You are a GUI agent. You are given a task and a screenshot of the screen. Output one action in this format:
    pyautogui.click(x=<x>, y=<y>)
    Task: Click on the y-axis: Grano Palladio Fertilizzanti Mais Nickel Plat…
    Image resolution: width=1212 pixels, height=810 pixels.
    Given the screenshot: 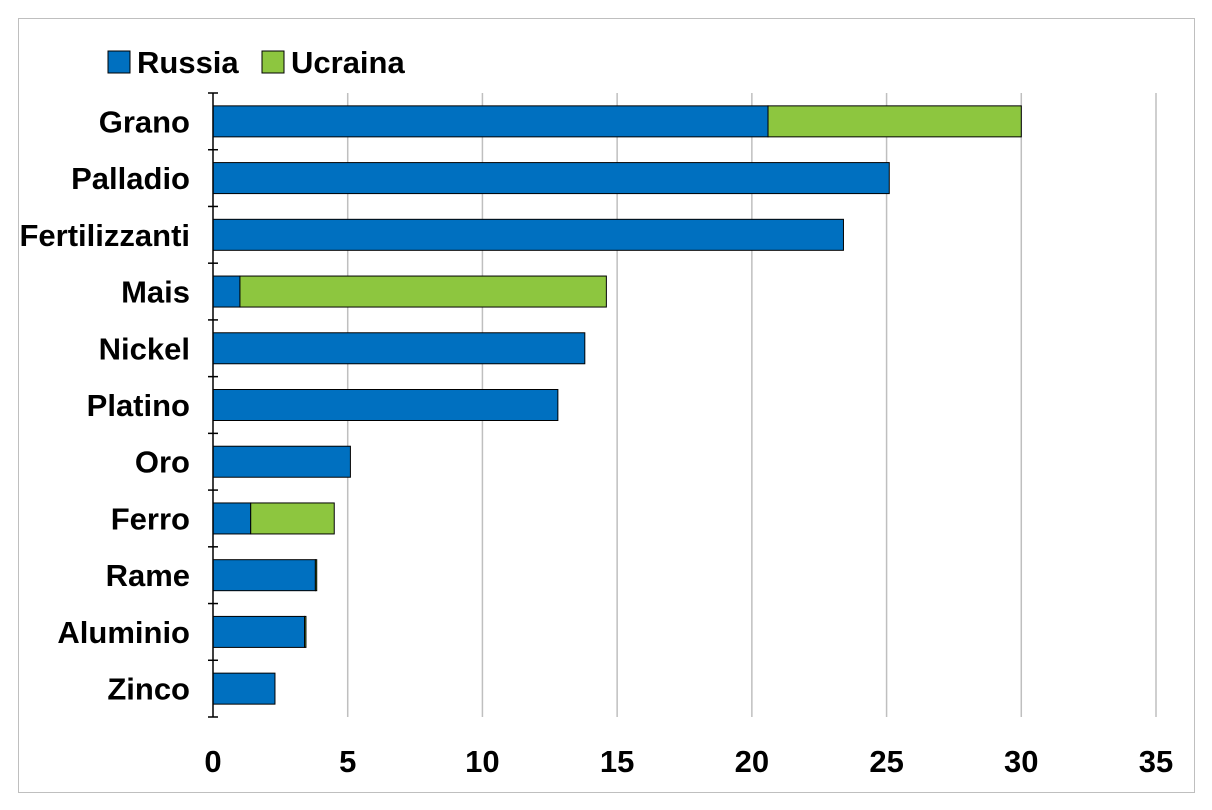 What is the action you would take?
    pyautogui.click(x=118, y=405)
    